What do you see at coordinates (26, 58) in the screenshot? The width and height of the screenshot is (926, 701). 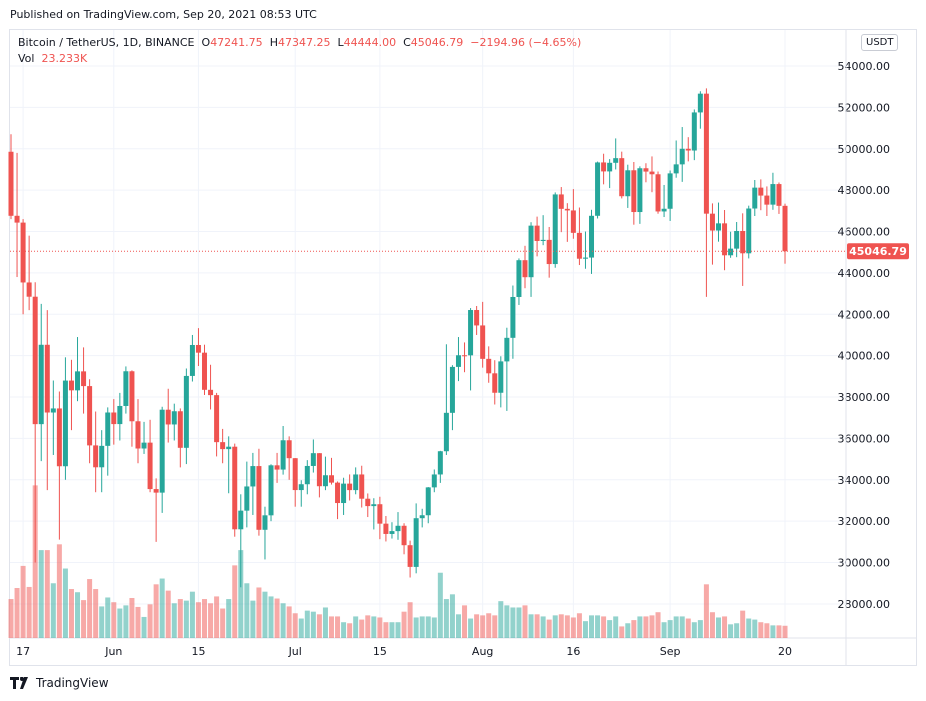 I see `volume-label: Vol` at bounding box center [26, 58].